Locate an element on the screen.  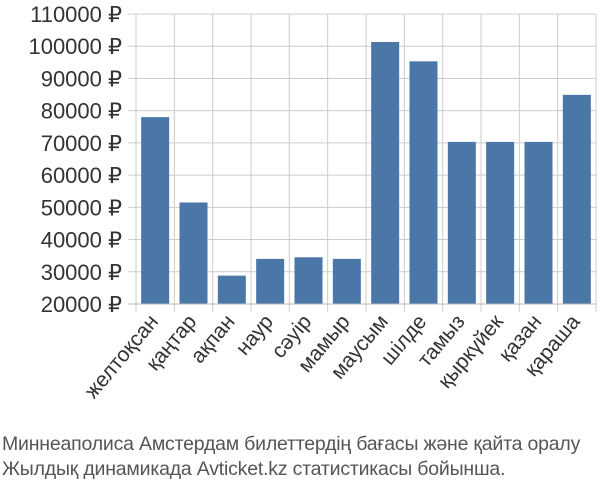
y-tick-label: 110000 ₽ is located at coordinates (76, 14).